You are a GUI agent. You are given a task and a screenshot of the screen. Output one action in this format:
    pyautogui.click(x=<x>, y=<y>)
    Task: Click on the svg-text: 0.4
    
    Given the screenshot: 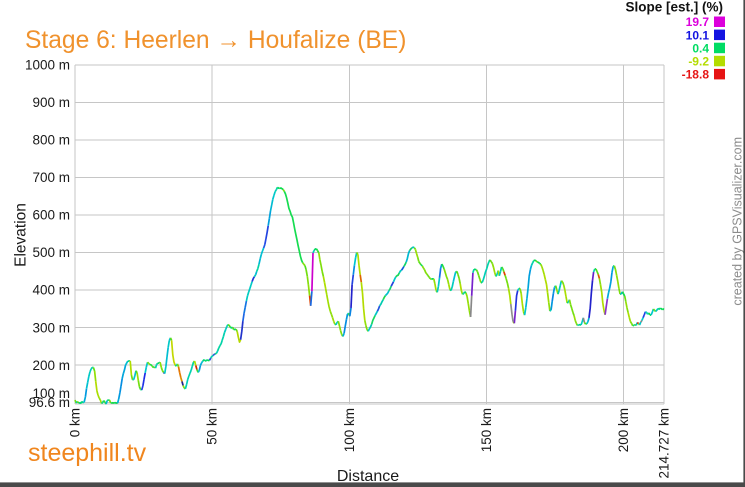 What is the action you would take?
    pyautogui.click(x=700, y=48)
    